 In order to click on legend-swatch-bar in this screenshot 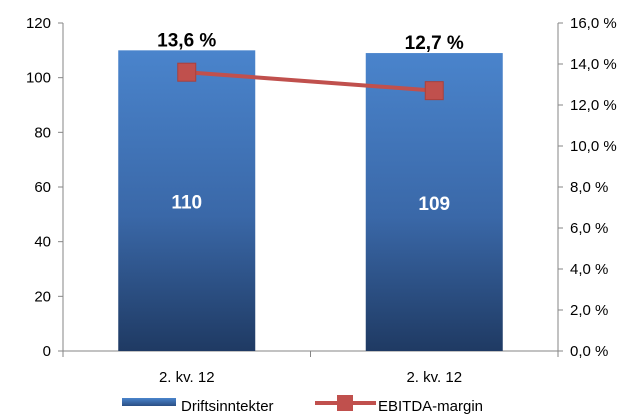, I will do `click(149, 402)`.